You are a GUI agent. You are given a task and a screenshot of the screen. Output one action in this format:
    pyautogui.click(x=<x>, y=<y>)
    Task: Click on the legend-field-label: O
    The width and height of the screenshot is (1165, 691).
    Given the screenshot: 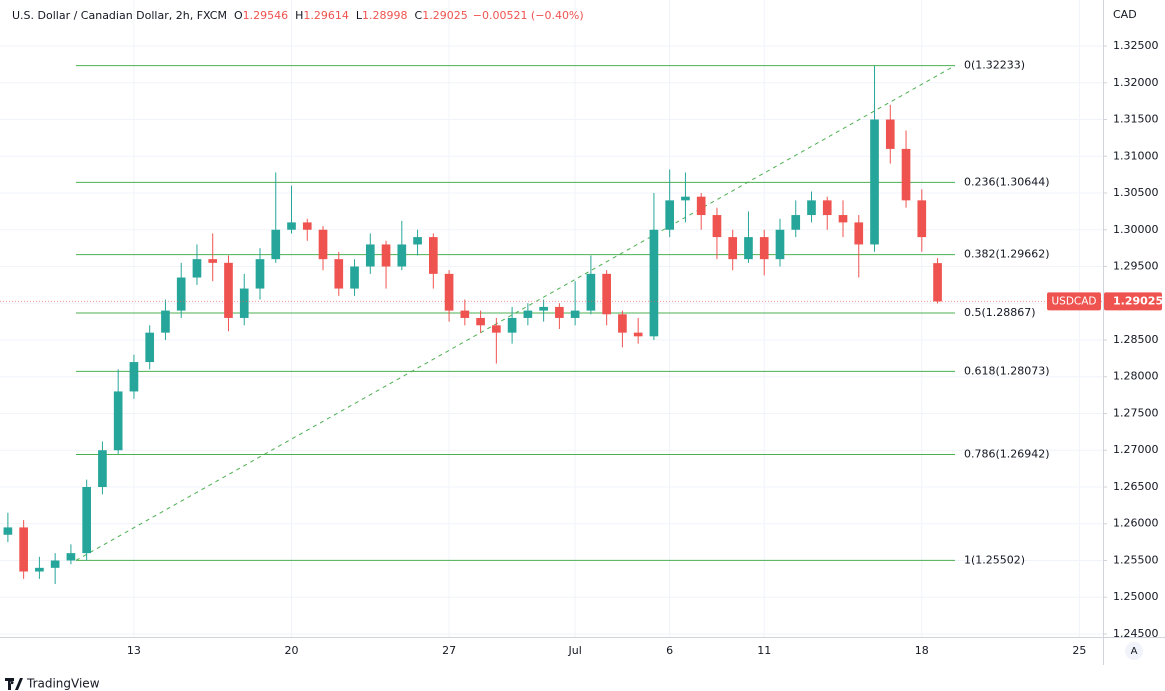 What is the action you would take?
    pyautogui.click(x=238, y=15)
    